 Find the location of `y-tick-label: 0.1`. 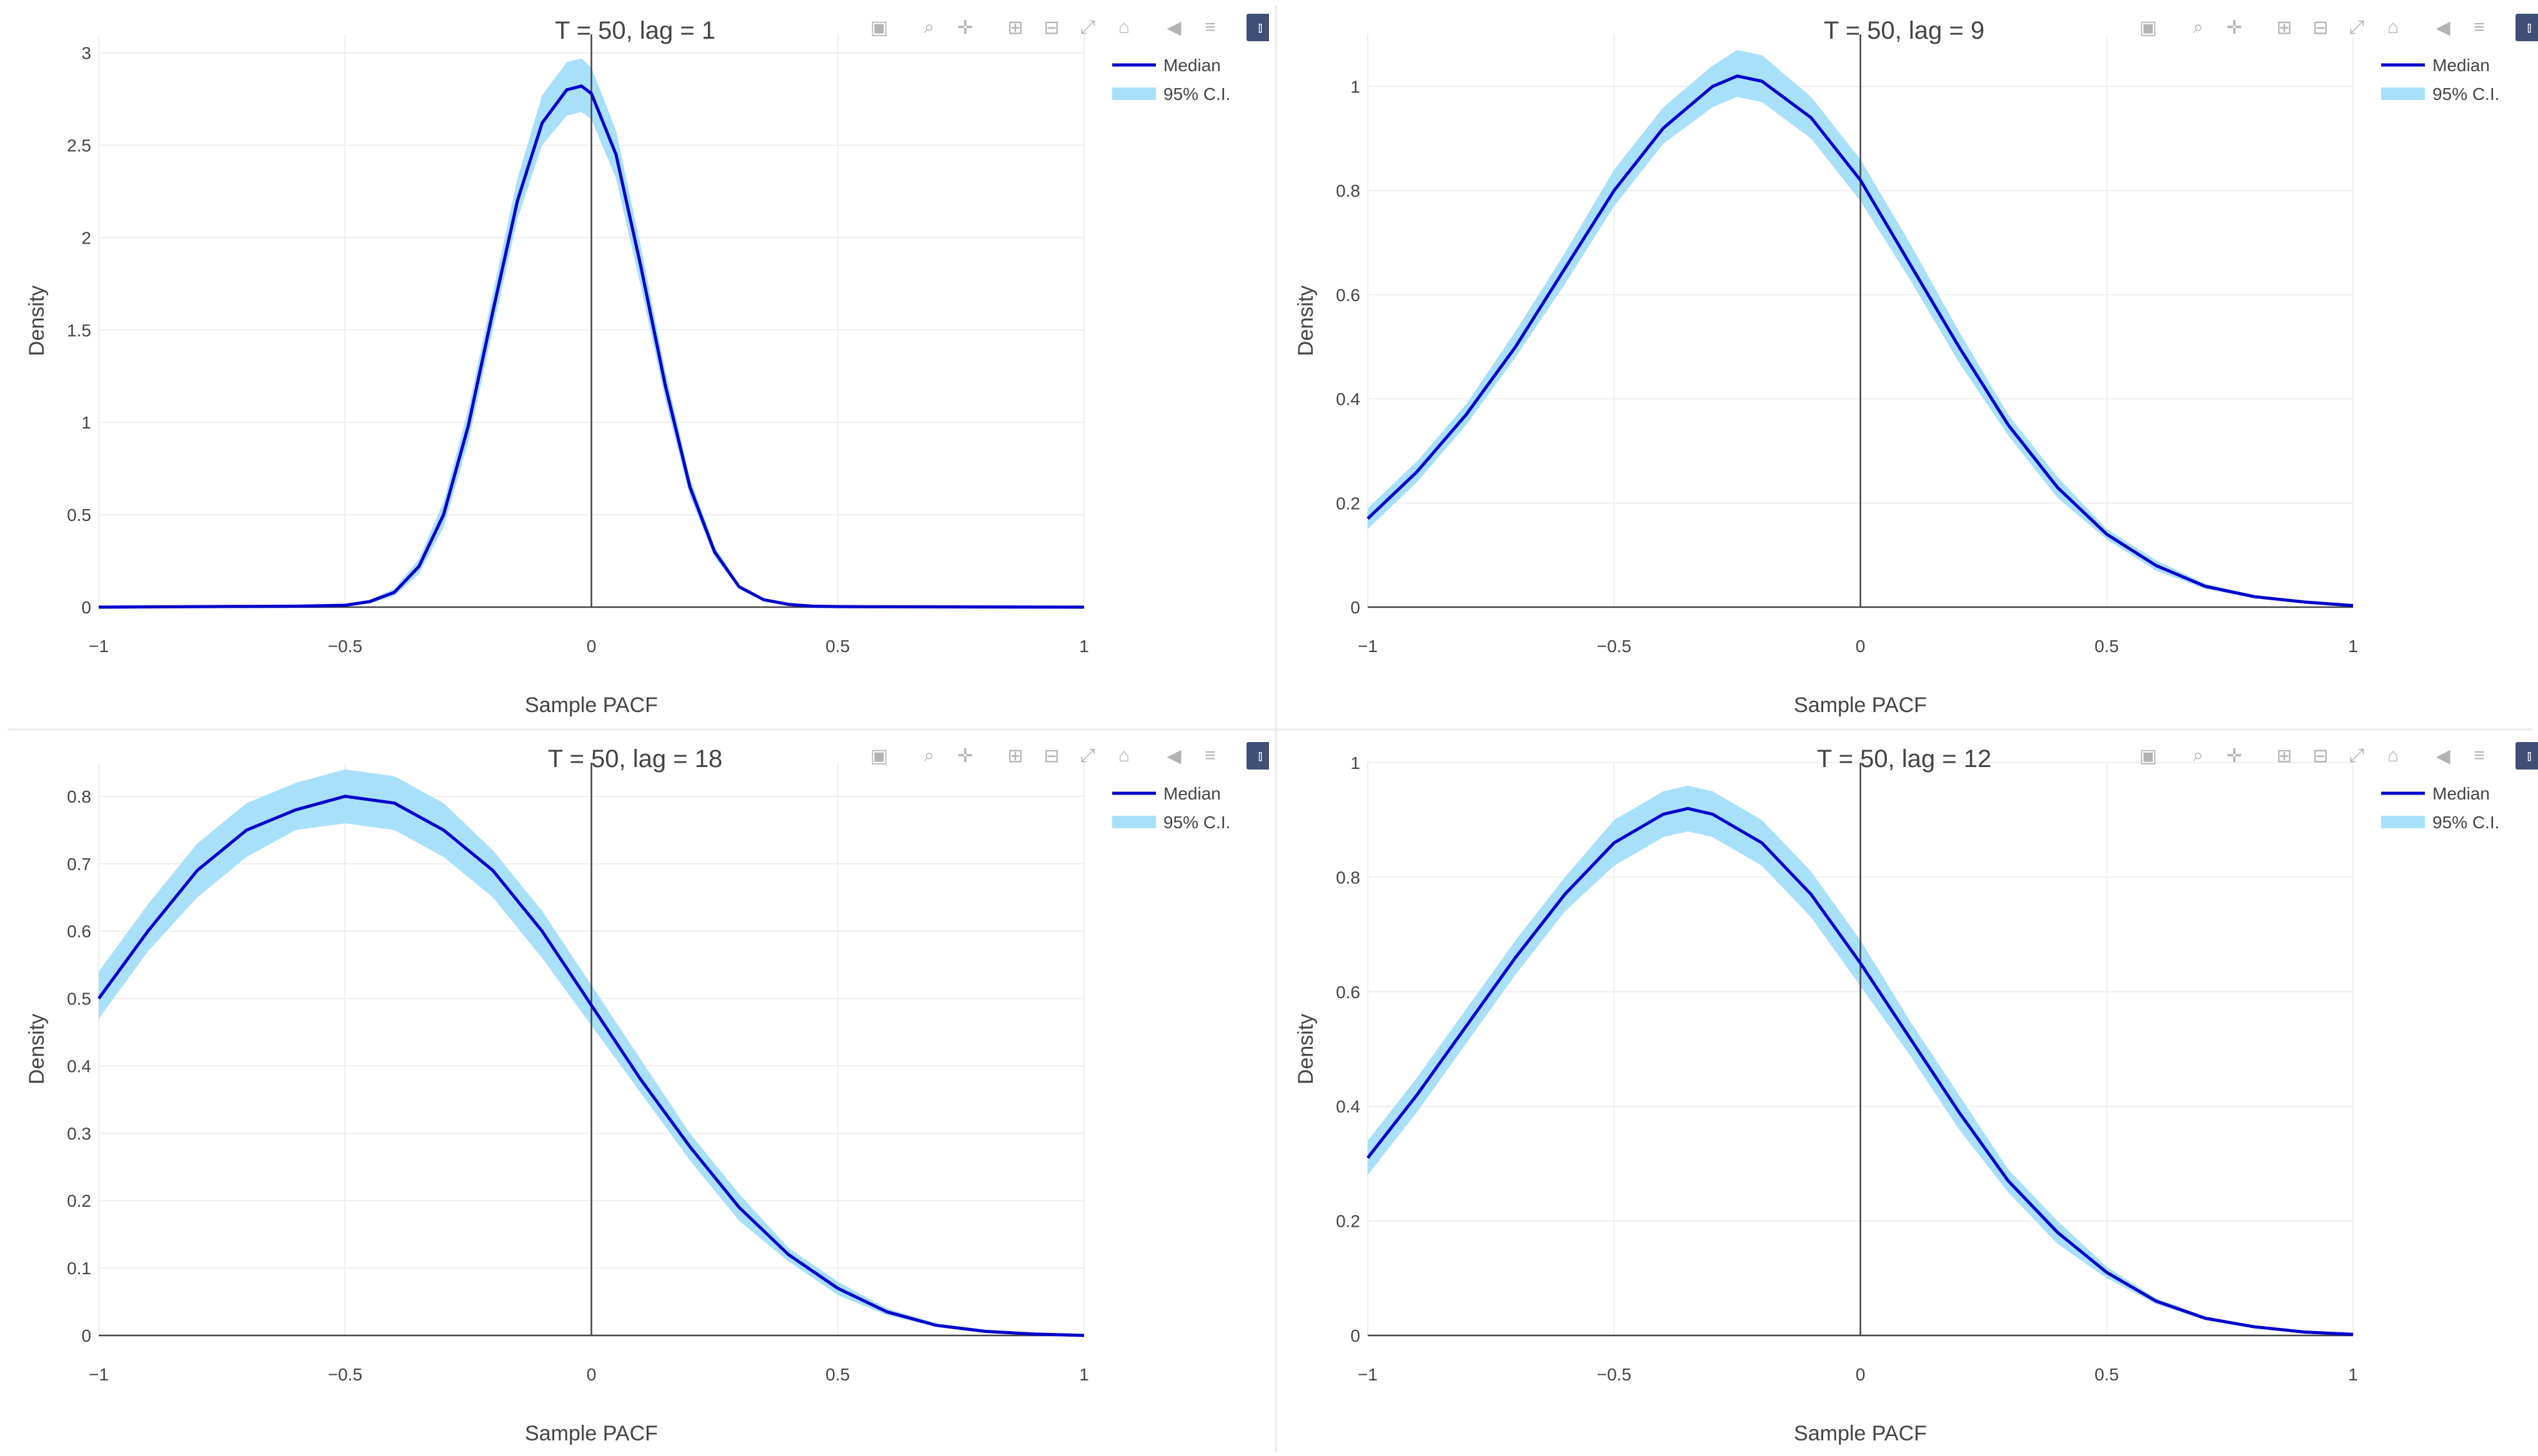

y-tick-label: 0.1 is located at coordinates (79, 1269).